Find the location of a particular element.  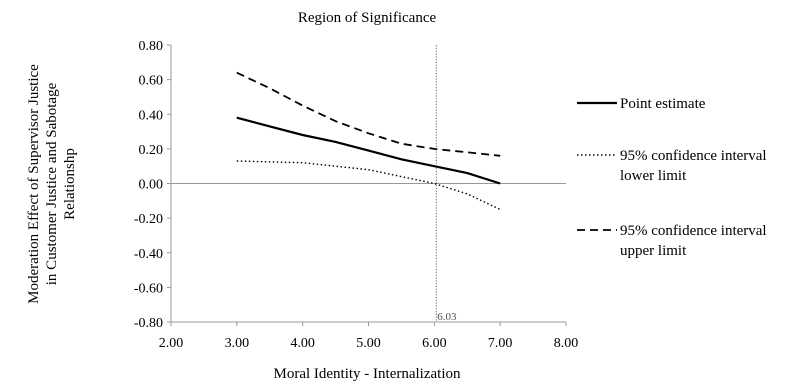

x-tick-label: 2.00 is located at coordinates (171, 343).